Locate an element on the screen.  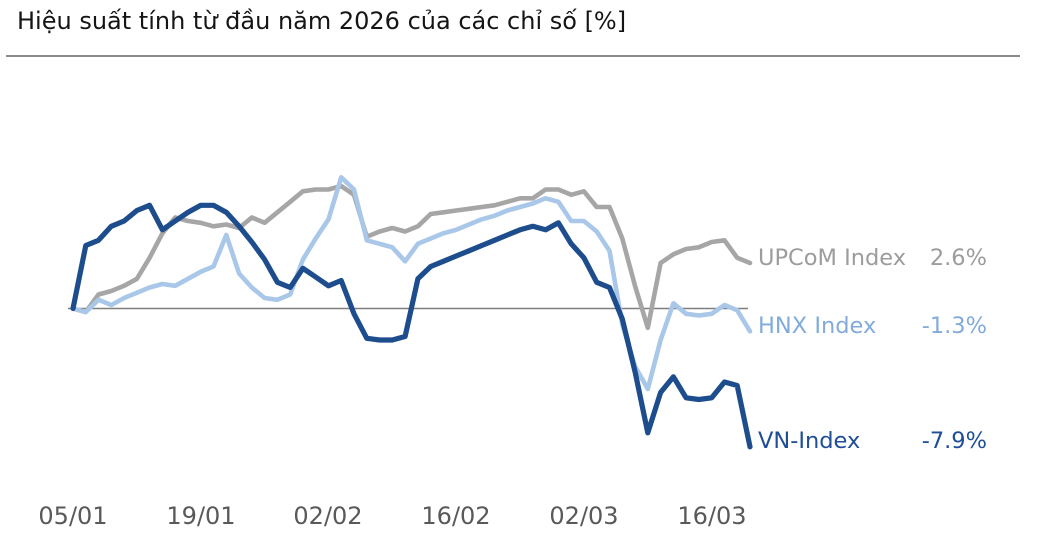
x-axis-tick: 02/03 is located at coordinates (584, 516).